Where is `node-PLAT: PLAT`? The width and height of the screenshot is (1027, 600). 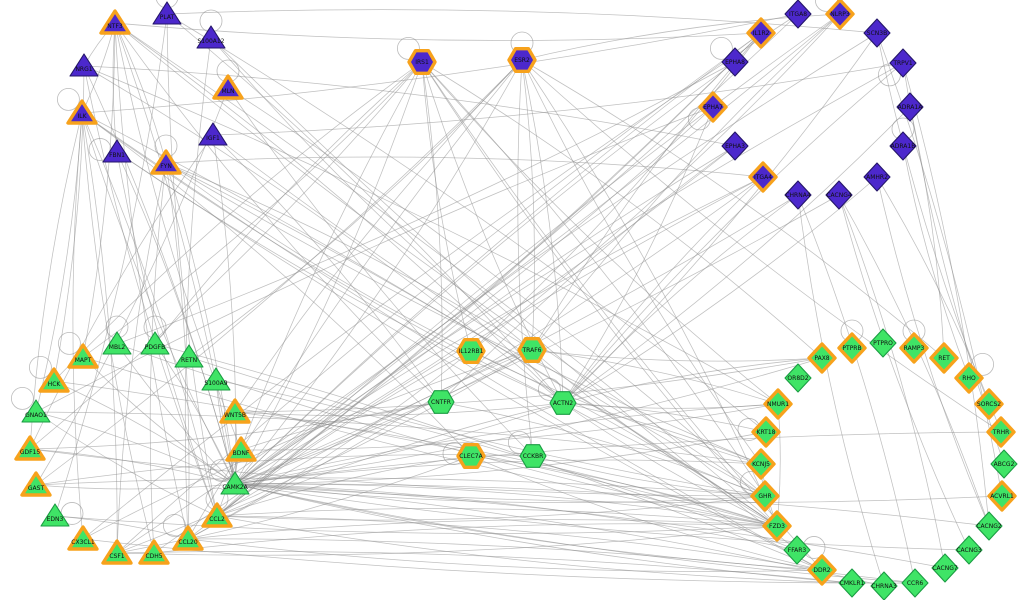
node-PLAT: PLAT is located at coordinates (167, 13).